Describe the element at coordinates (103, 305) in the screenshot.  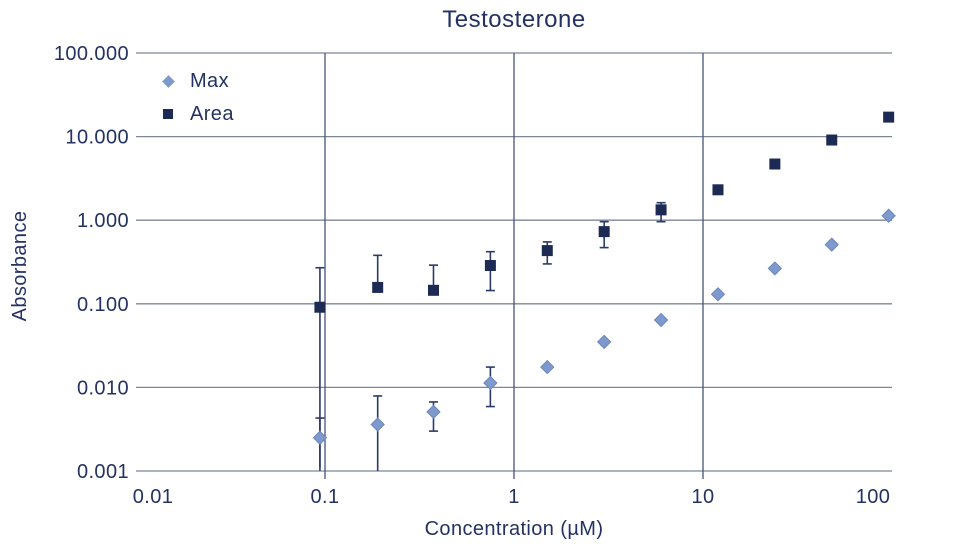
I see `y-tick-label: 0.100` at that location.